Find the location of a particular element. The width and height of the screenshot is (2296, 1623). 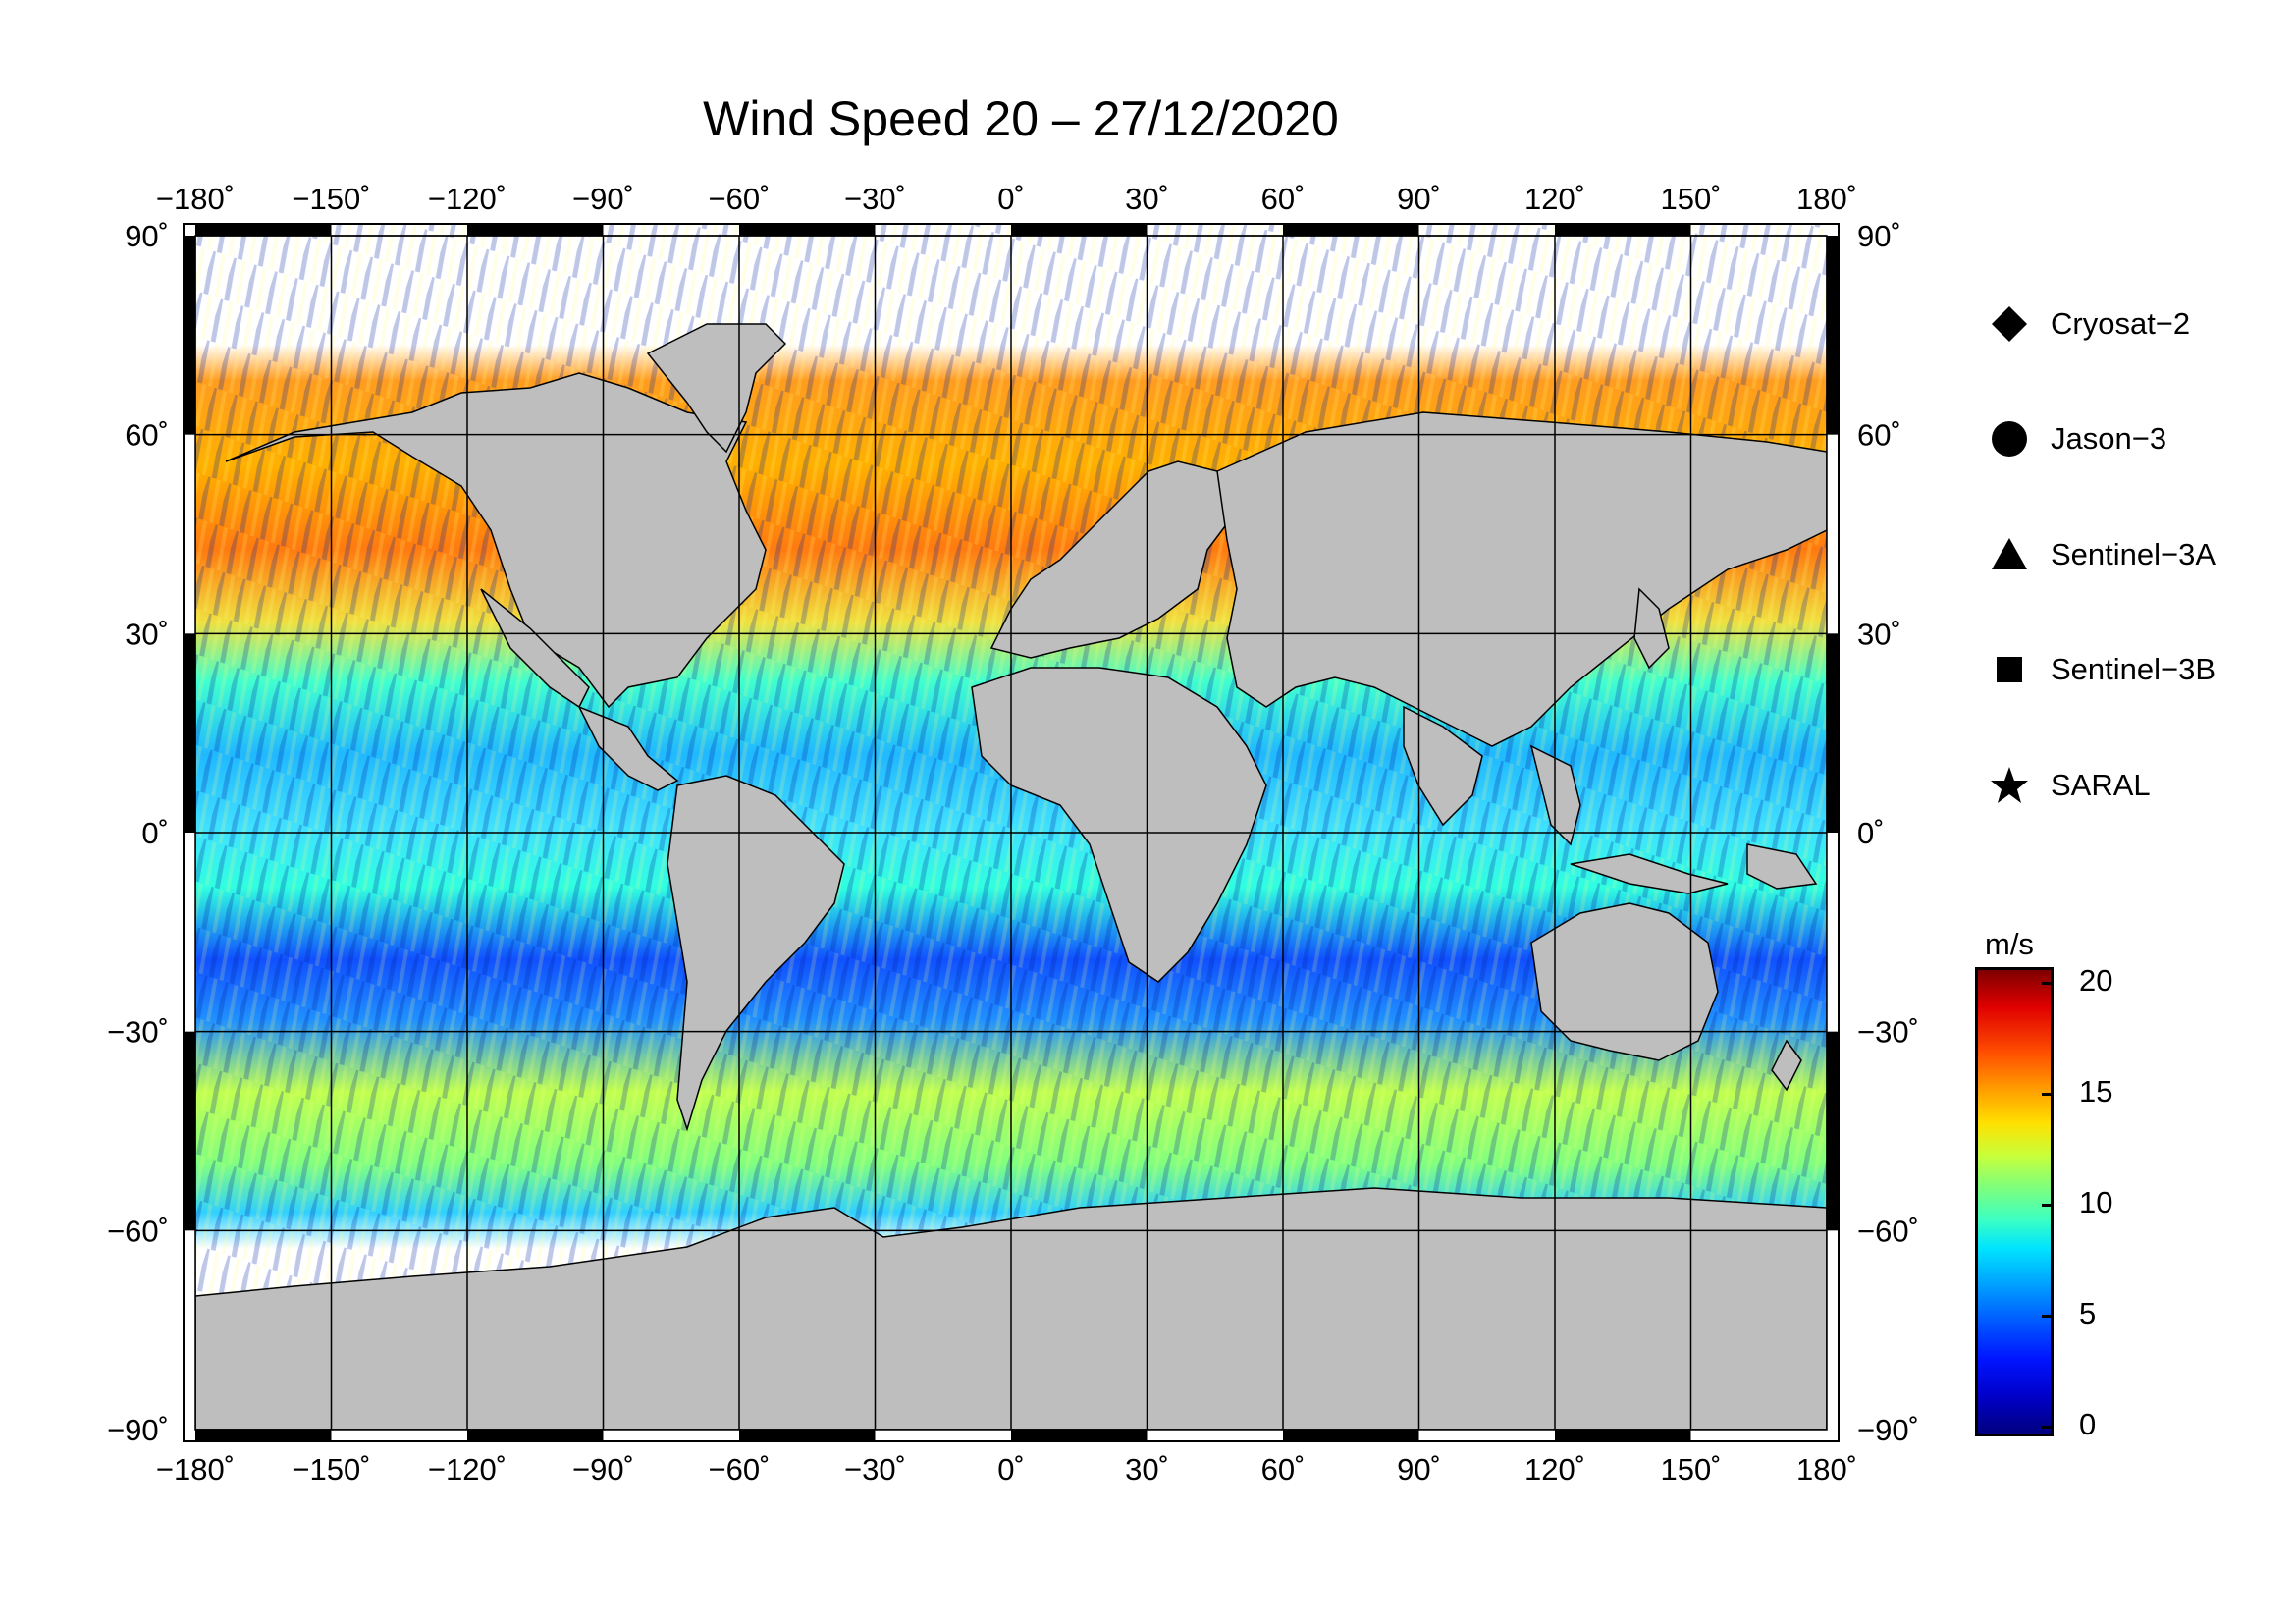

star-icon is located at coordinates (2009, 785).